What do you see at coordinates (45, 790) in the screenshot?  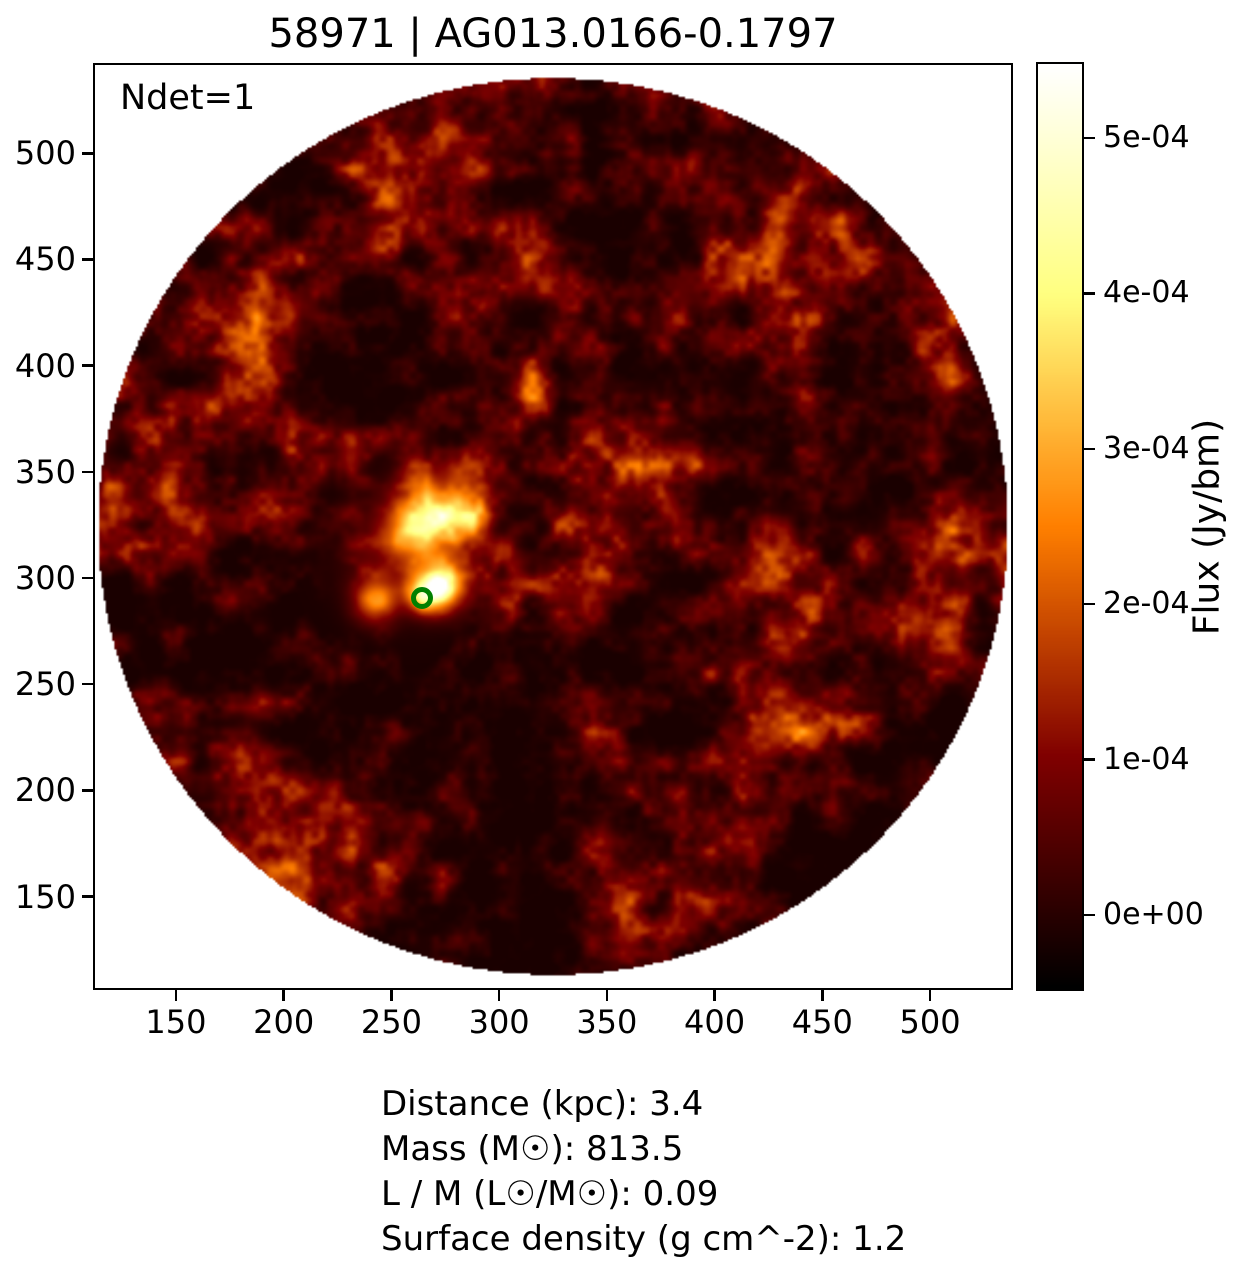 I see `y-tick-label: 200` at bounding box center [45, 790].